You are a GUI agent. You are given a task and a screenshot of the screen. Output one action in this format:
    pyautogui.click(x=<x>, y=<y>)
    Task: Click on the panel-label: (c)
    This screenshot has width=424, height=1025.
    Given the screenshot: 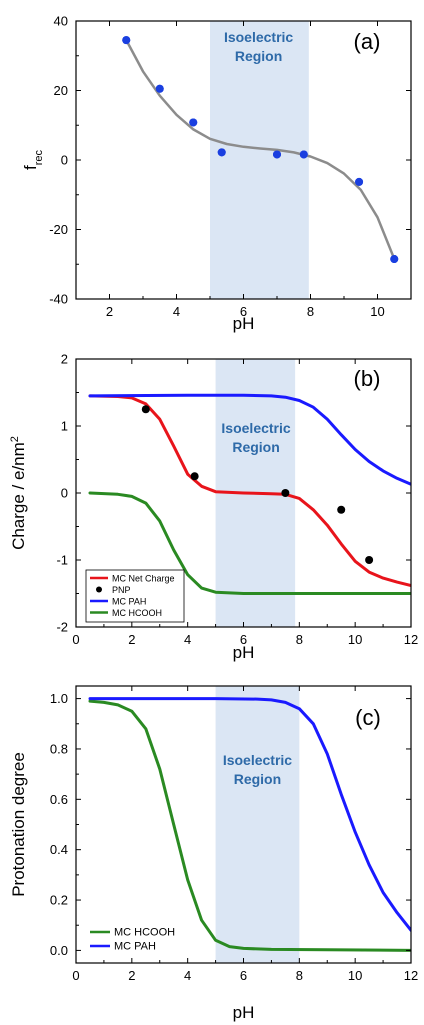 What is the action you would take?
    pyautogui.click(x=368, y=717)
    